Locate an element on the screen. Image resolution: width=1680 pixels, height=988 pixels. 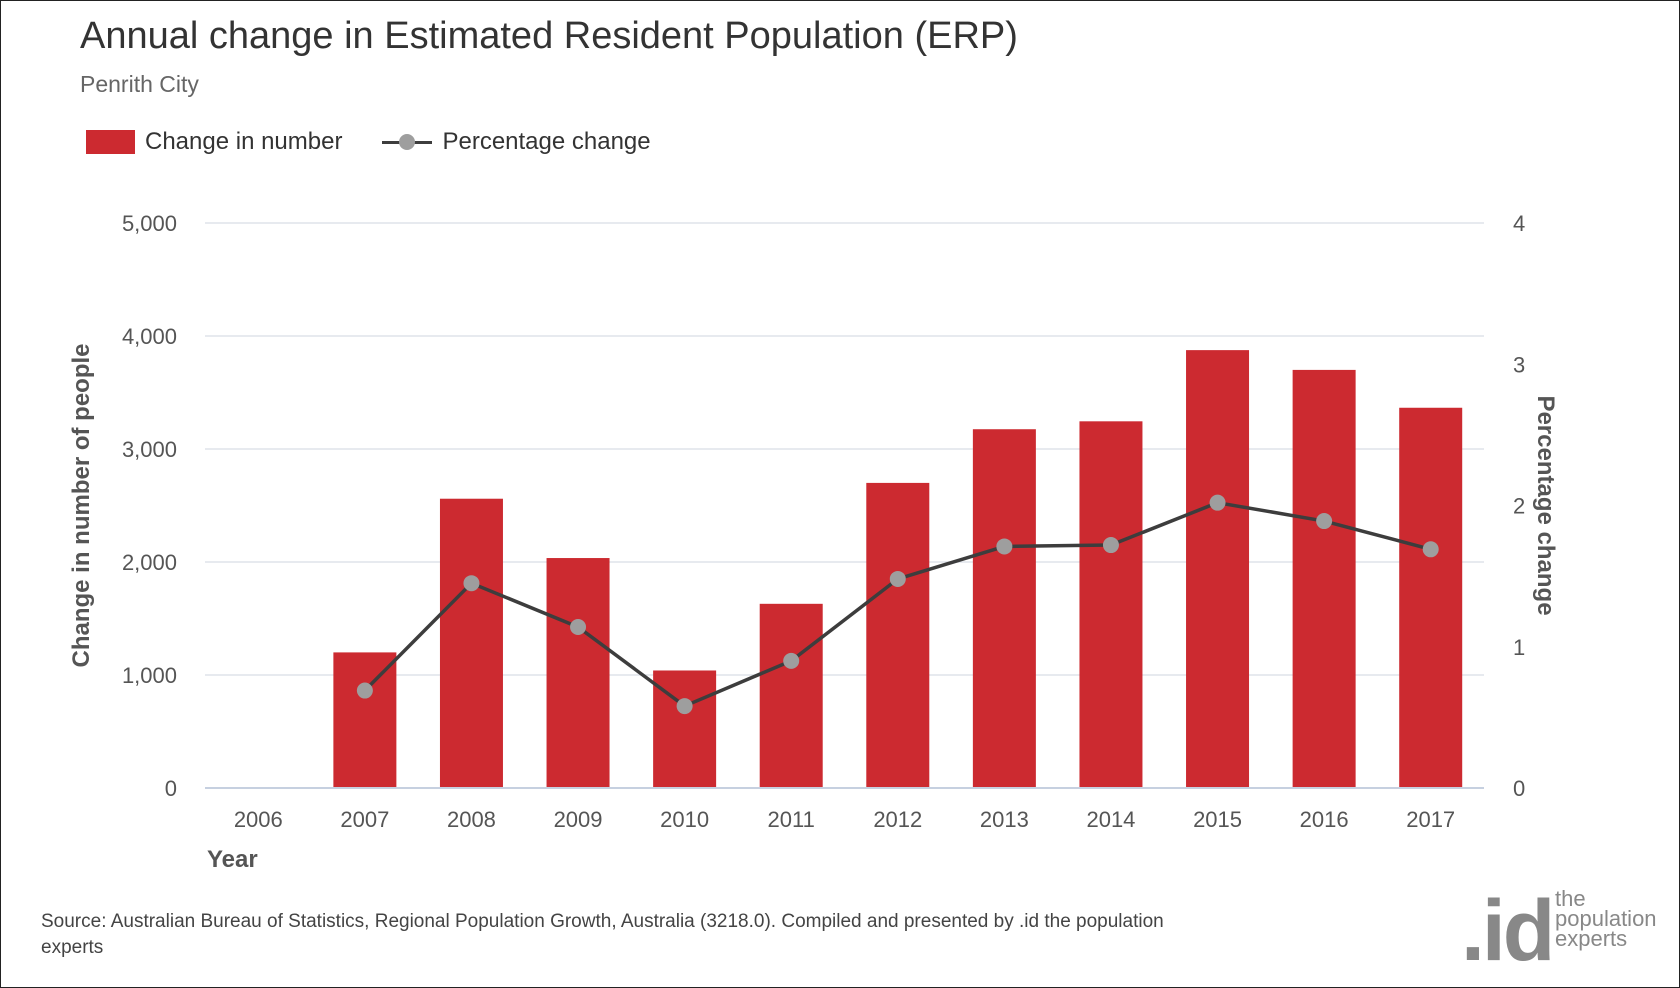
x-tick-label: 2007 is located at coordinates (364, 819).